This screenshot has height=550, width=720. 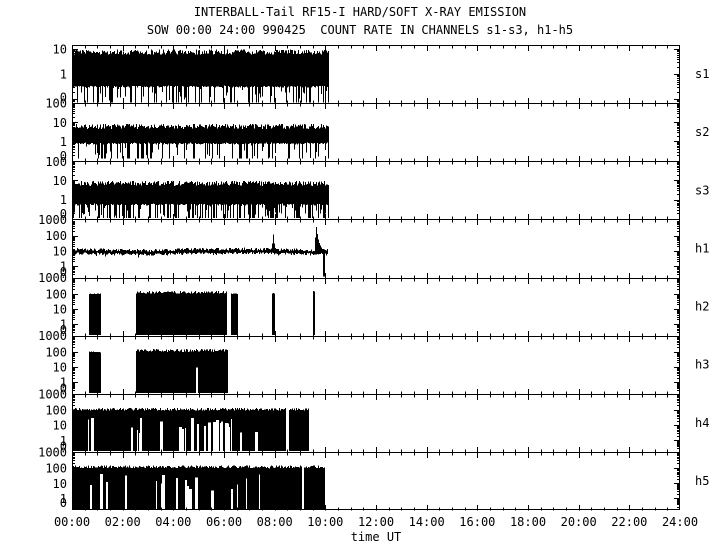 I want to click on series-h5, so click(x=198, y=487).